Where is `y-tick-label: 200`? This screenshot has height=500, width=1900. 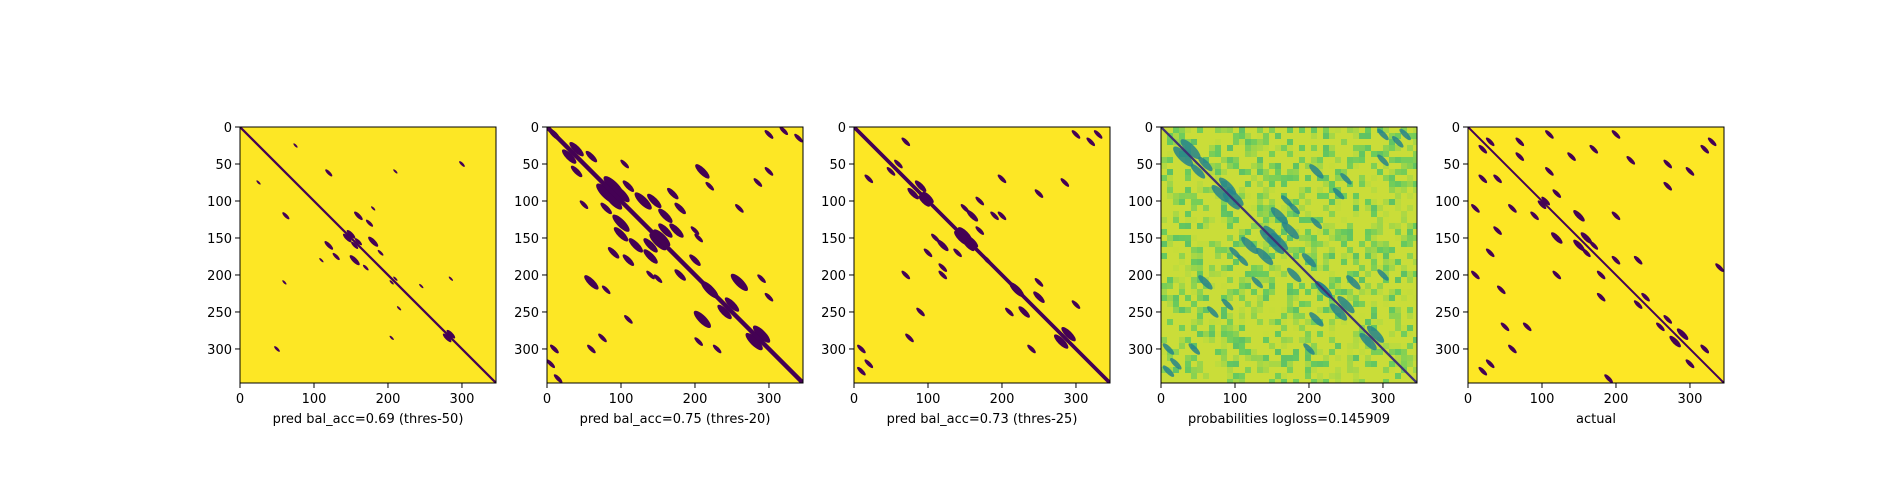 y-tick-label: 200 is located at coordinates (1447, 276).